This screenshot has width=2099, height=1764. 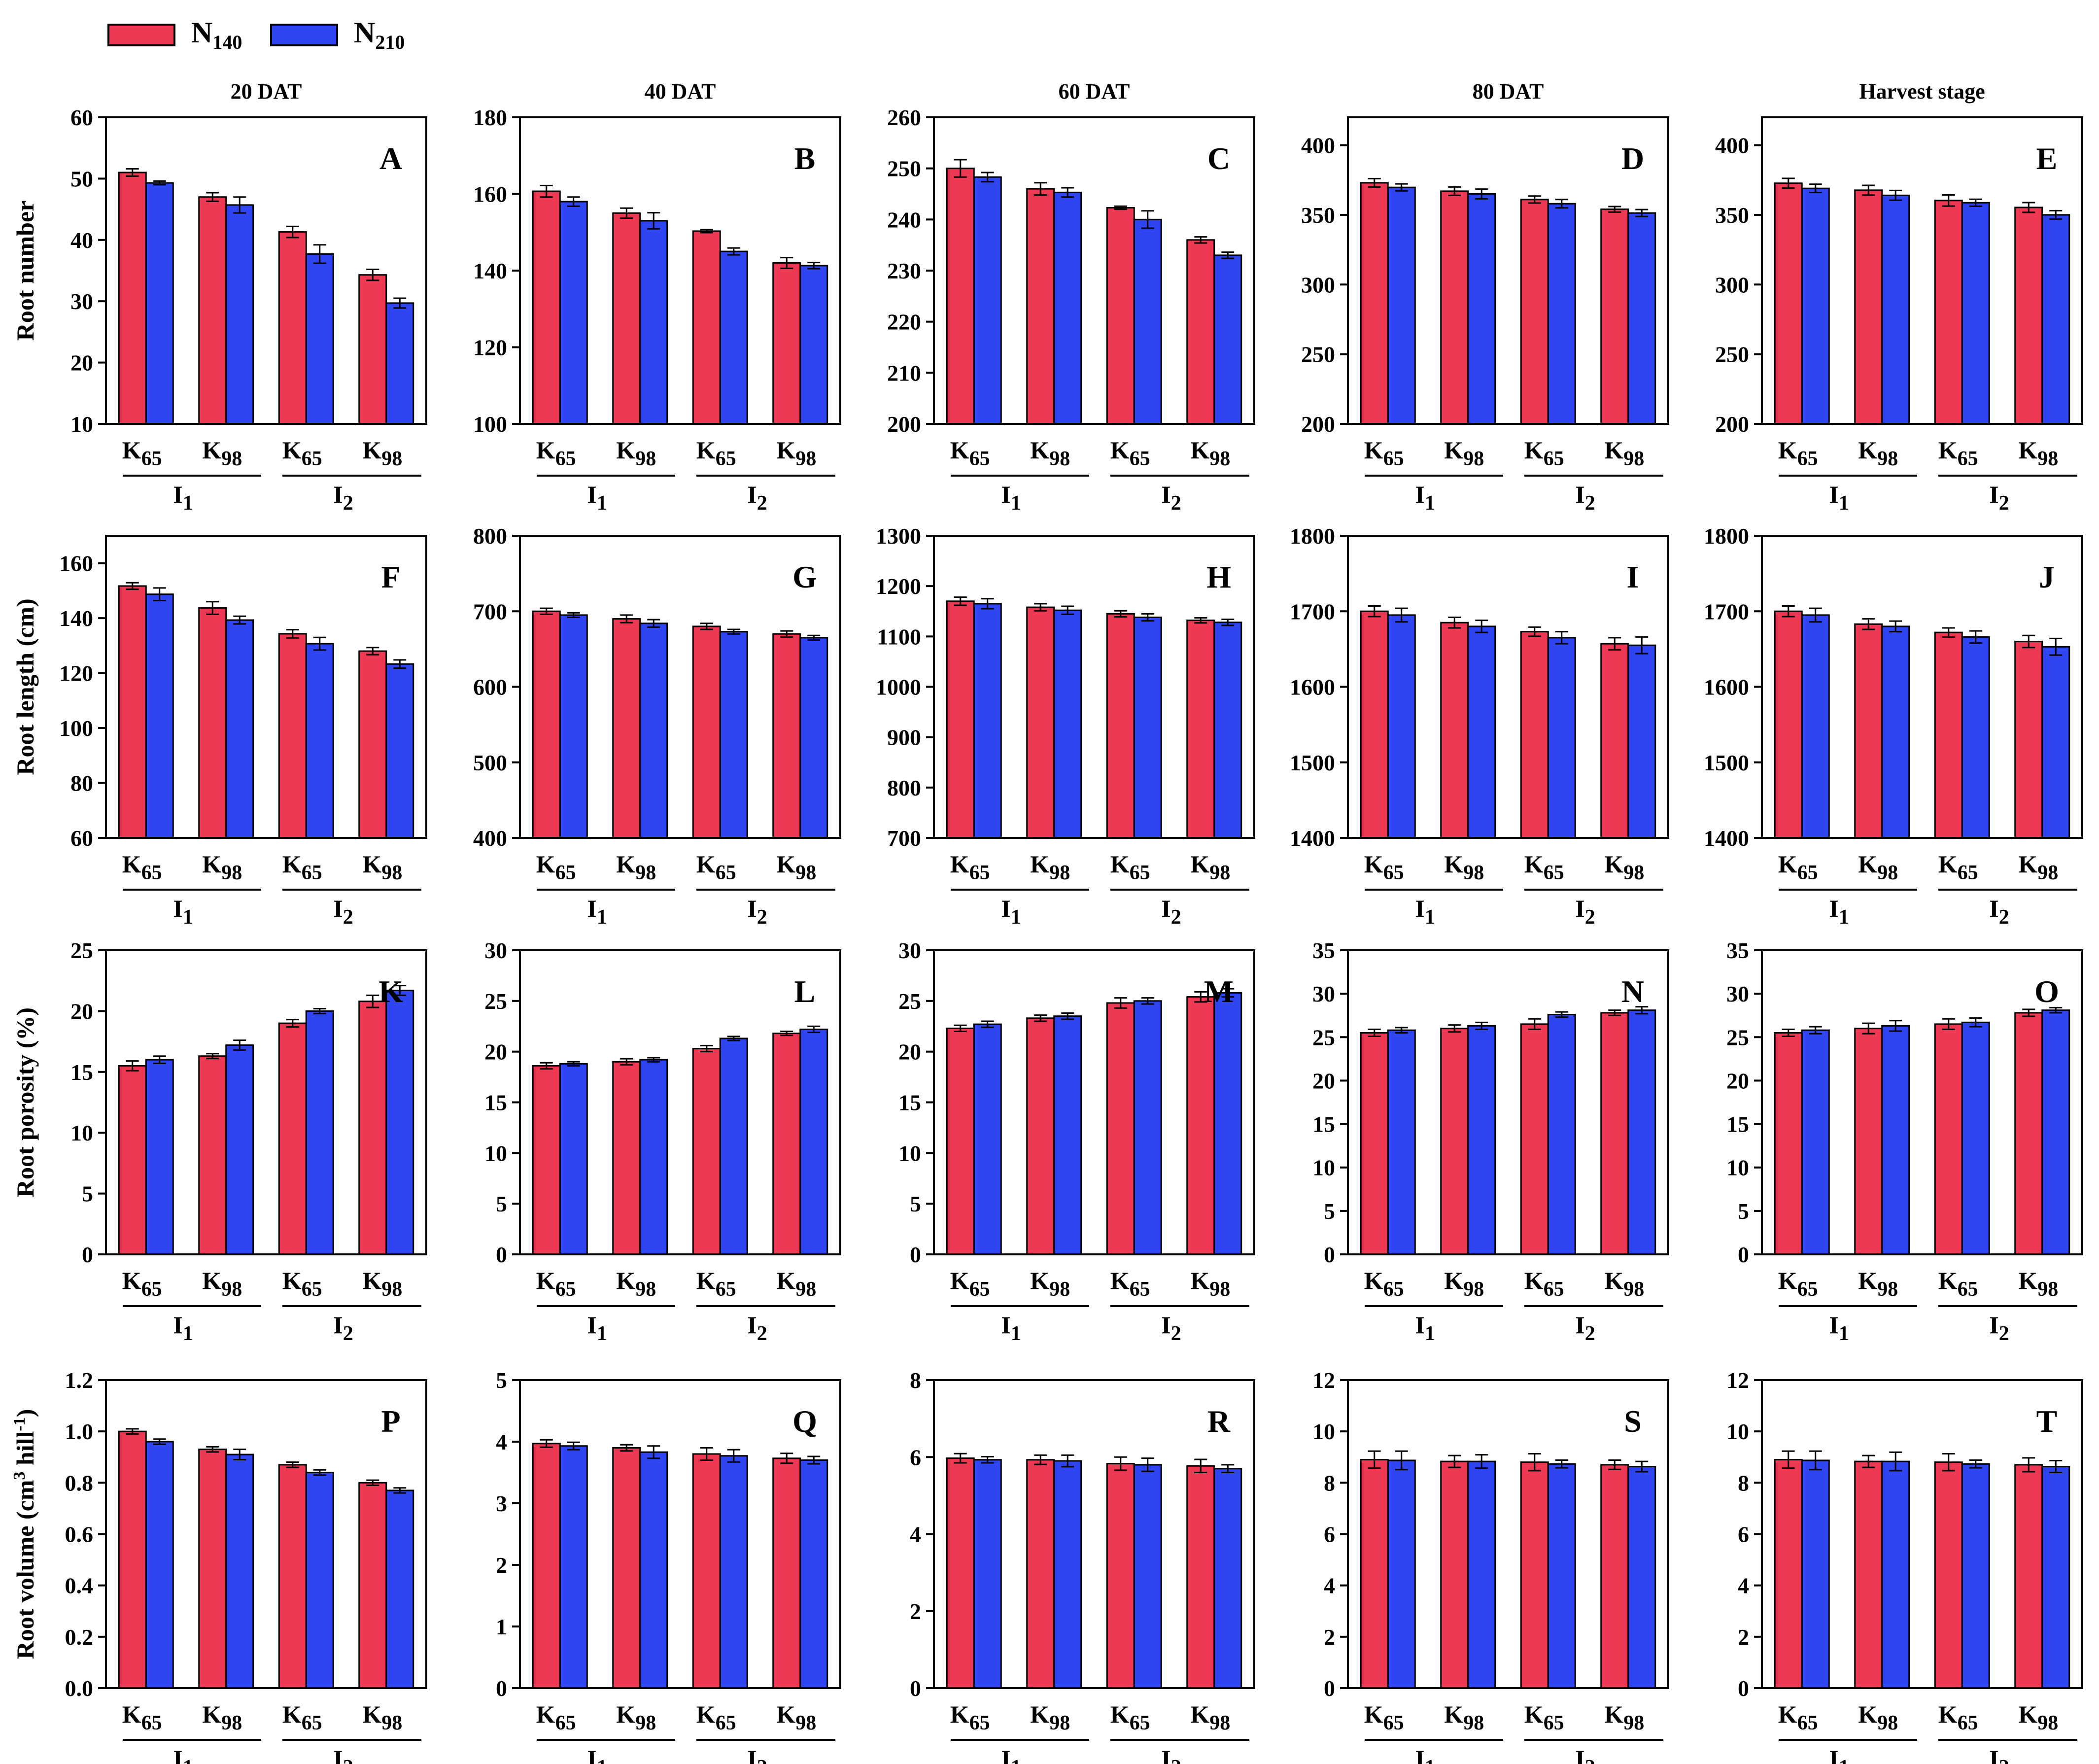 What do you see at coordinates (979, 1289) in the screenshot?
I see `category-label-part: 65` at bounding box center [979, 1289].